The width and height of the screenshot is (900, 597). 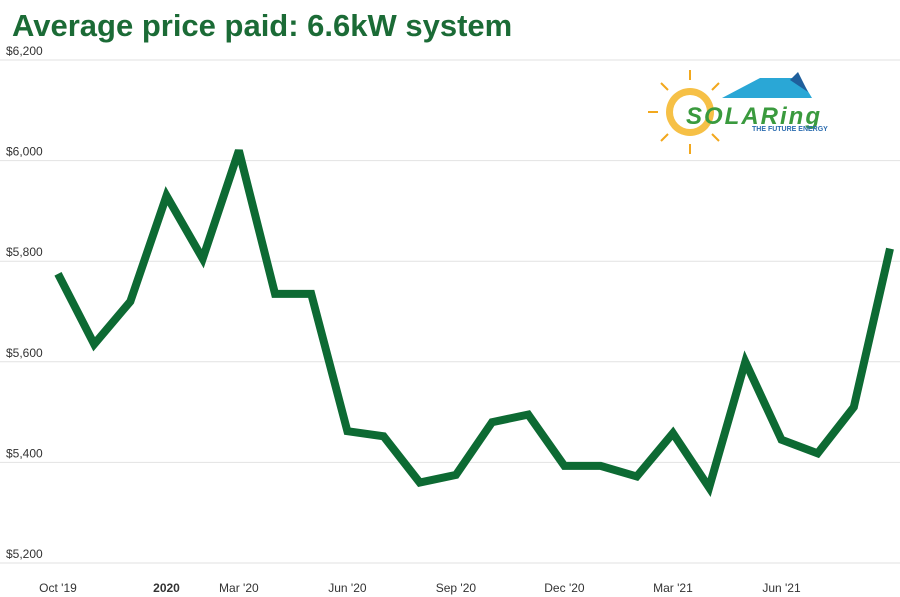 I want to click on logo: SOLARing THE FUTURE ENERGY, so click(x=738, y=112).